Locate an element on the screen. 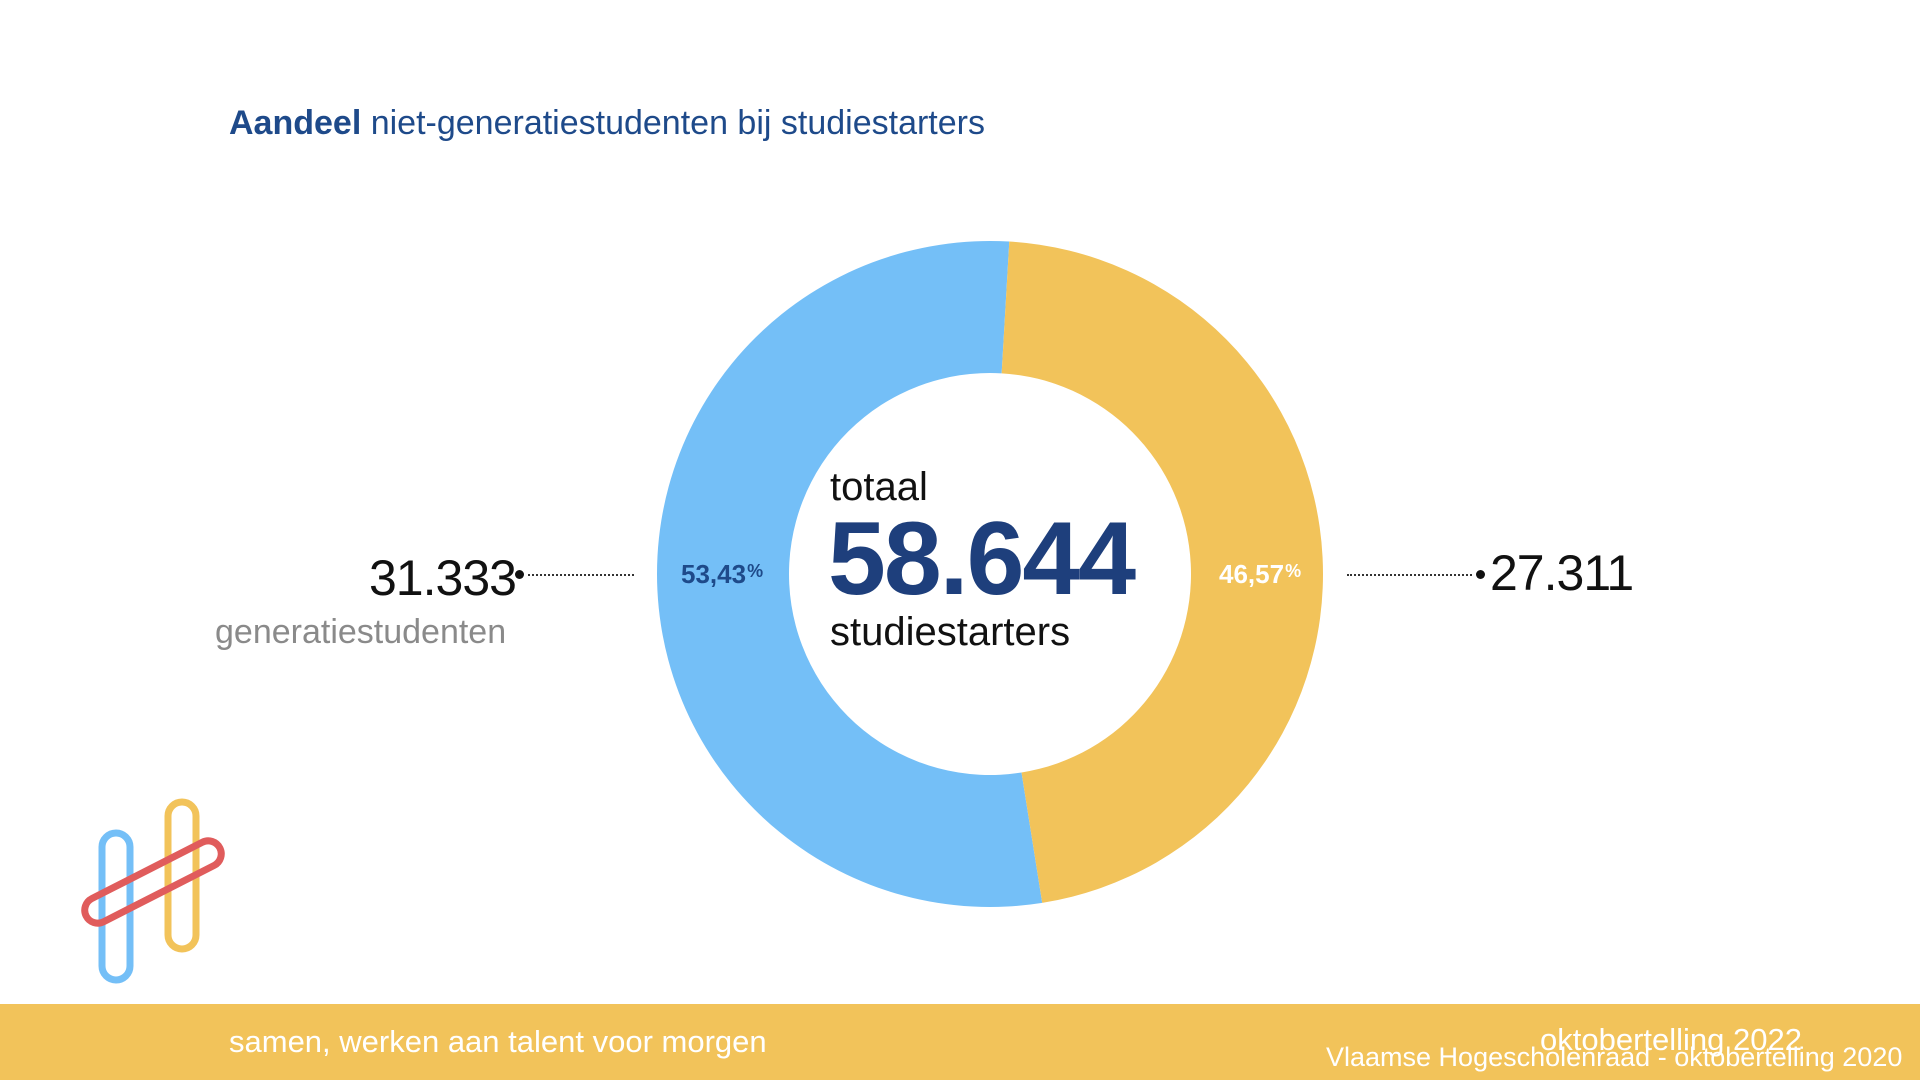  callout-line-left is located at coordinates (581, 575).